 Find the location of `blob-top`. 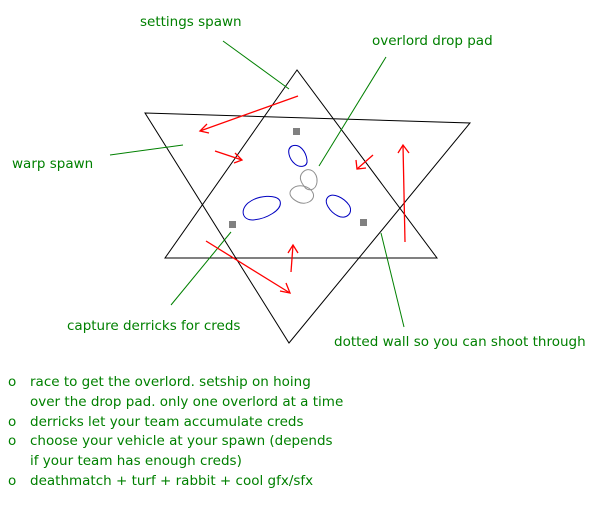

blob-top is located at coordinates (298, 155).